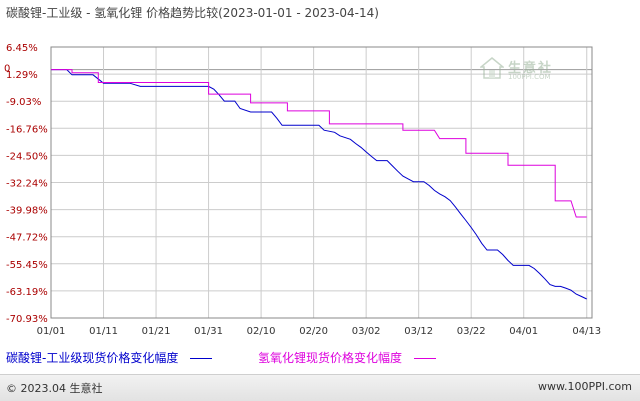 The image size is (640, 401). I want to click on logo-house-icon, so click(492, 68).